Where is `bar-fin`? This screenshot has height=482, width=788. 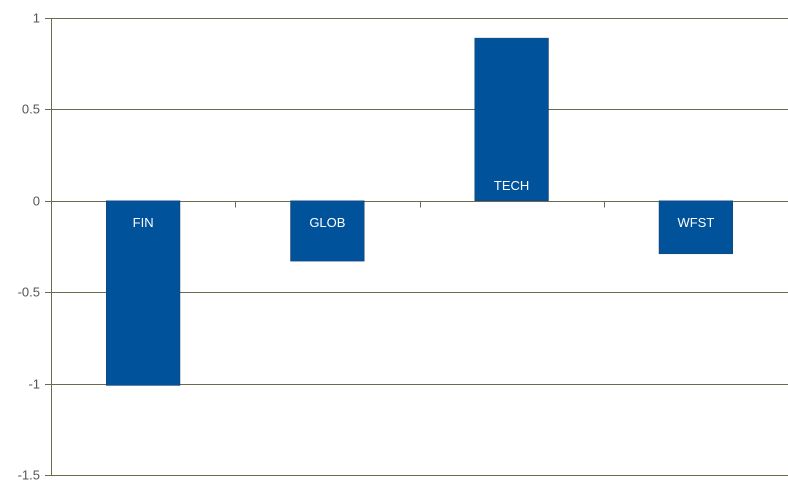 bar-fin is located at coordinates (143, 293).